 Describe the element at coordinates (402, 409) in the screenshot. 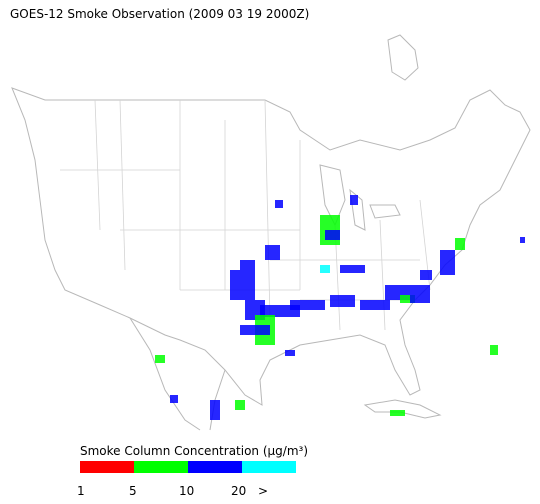

I see `cuba` at that location.